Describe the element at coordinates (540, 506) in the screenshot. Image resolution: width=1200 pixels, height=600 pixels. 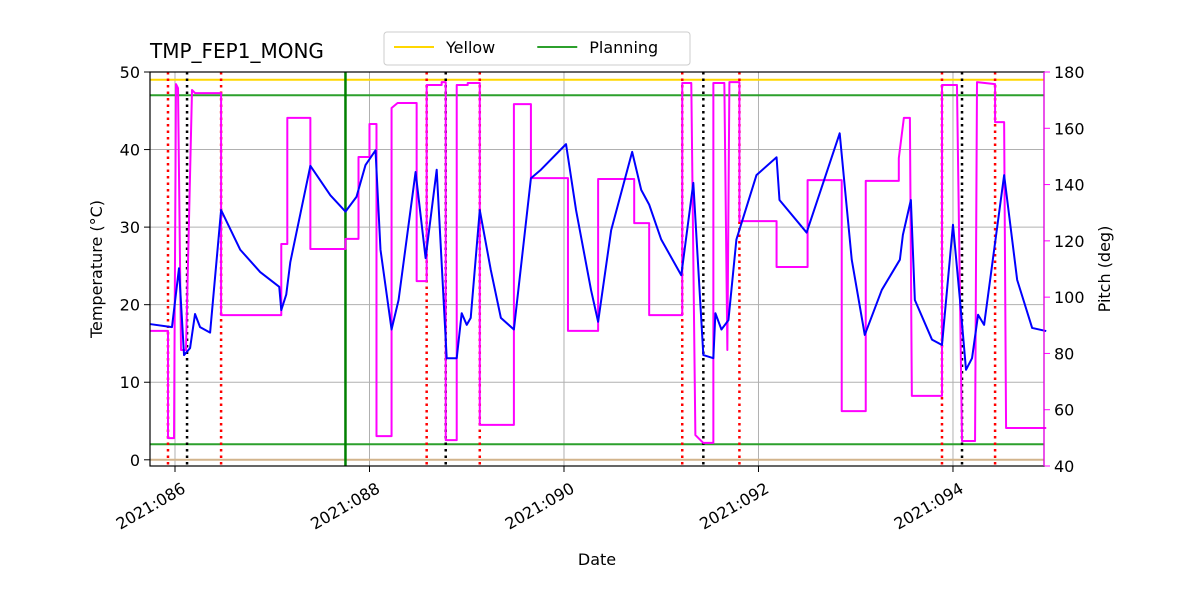
I see `x-tick-label: 2021:090` at that location.